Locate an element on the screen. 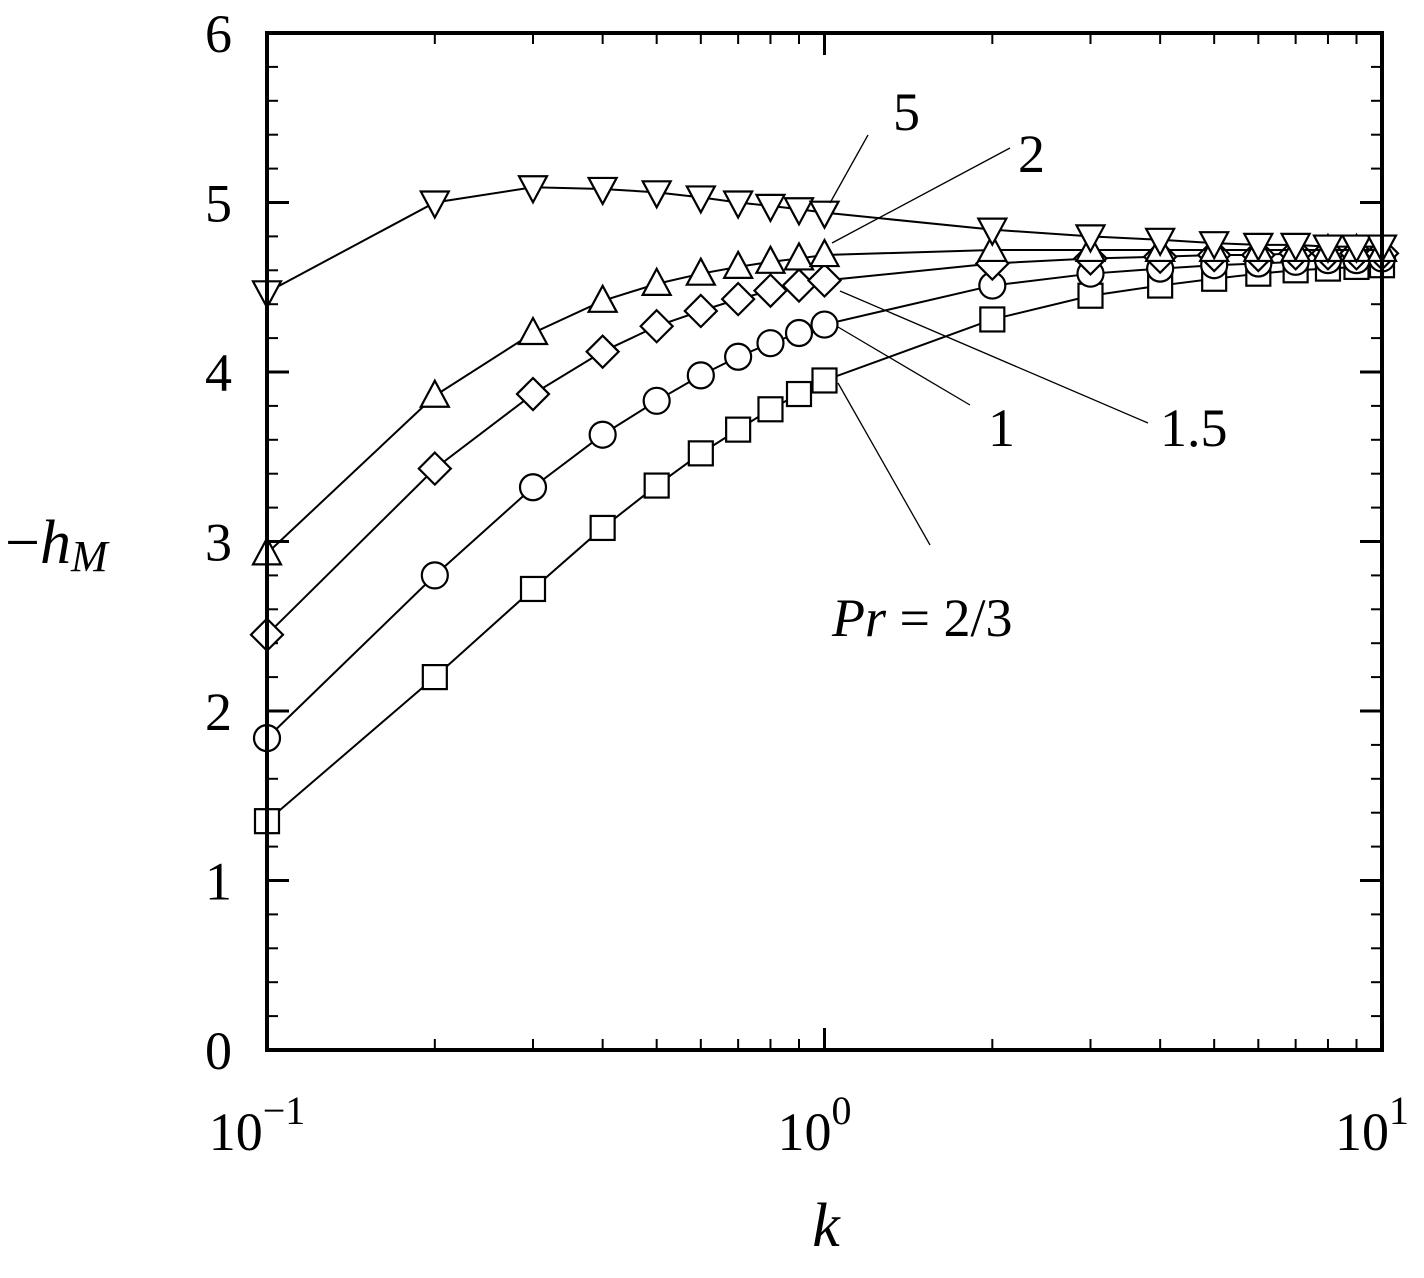 This screenshot has height=1278, width=1424. x-axis-label: k is located at coordinates (826, 1226).